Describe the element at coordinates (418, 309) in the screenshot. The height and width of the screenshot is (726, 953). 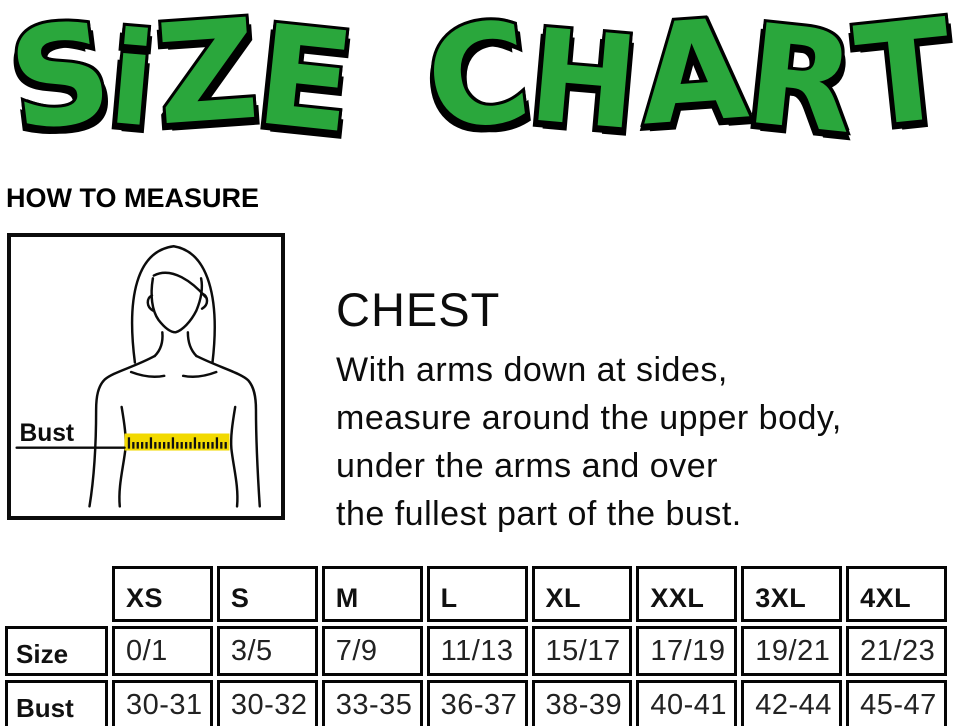
I see `chest-heading: CHEST` at that location.